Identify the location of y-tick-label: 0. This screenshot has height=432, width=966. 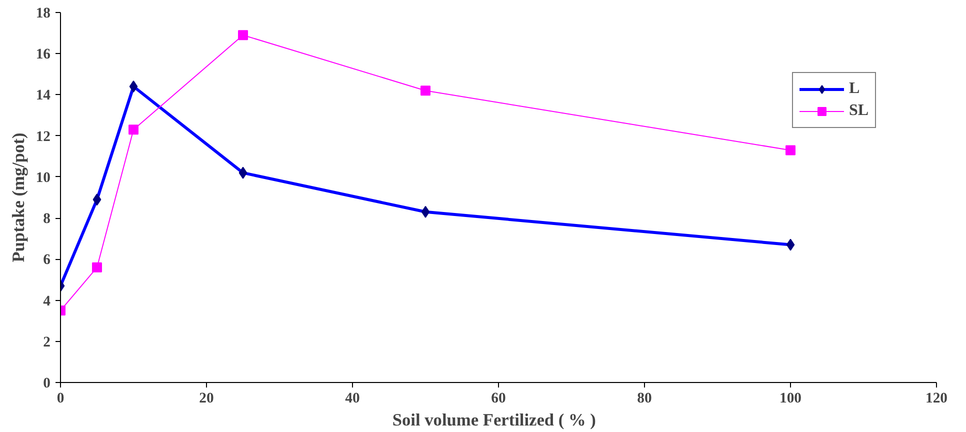
(46, 384).